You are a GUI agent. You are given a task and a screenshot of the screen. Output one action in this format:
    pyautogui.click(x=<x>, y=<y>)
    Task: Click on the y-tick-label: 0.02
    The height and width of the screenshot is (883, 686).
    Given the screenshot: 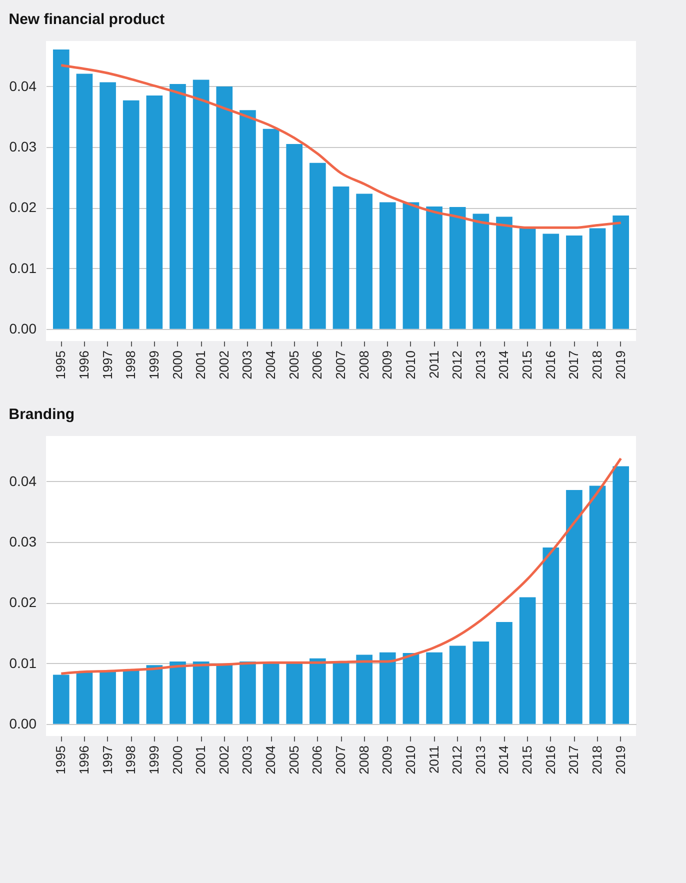 What is the action you would take?
    pyautogui.click(x=23, y=207)
    